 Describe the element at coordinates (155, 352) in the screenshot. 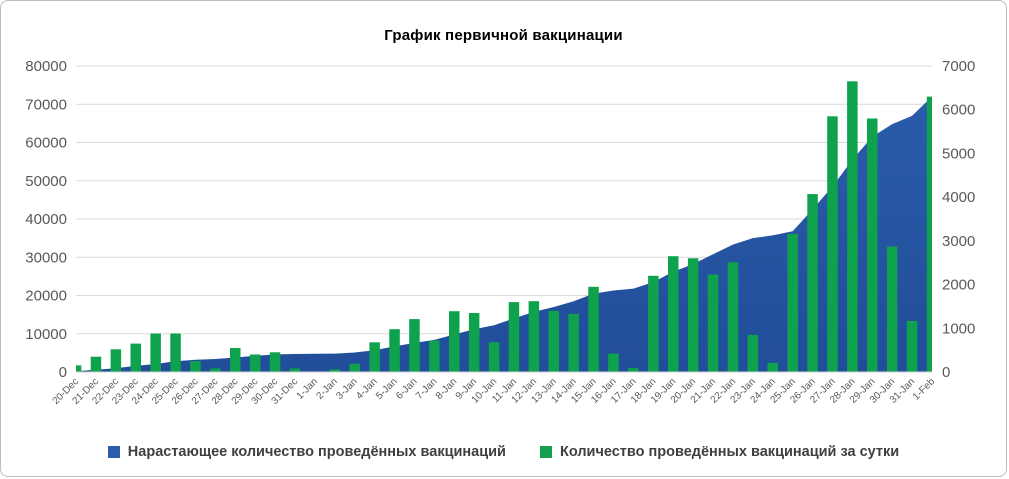

I see `daily-bar-24-Dec` at that location.